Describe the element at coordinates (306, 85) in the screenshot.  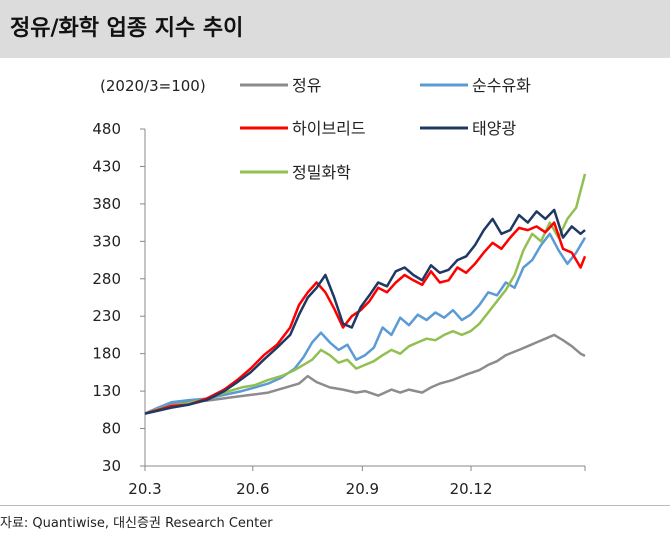
I see `legend-label: 정유` at that location.